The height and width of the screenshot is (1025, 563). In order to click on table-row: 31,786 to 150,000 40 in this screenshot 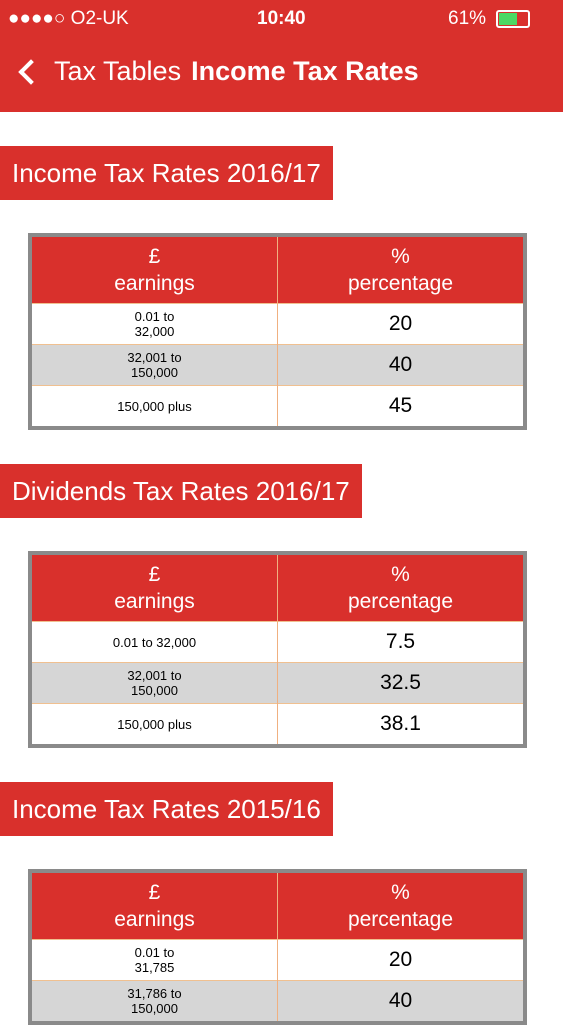, I will do `click(277, 1001)`.